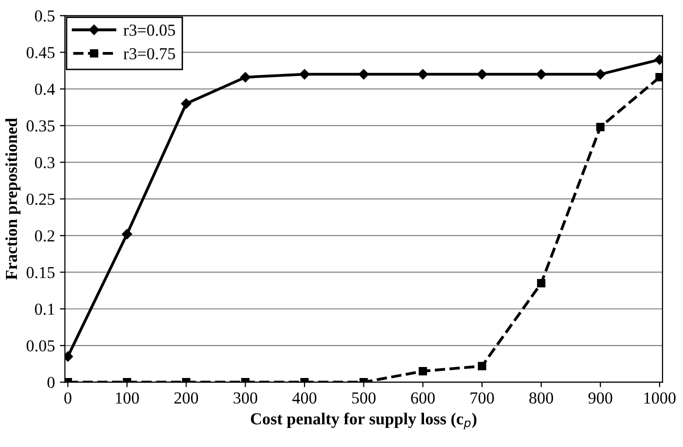 The width and height of the screenshot is (683, 447). I want to click on x-axis-title: Cost penalty for supply loss (c$_{p}$), so click(363, 421).